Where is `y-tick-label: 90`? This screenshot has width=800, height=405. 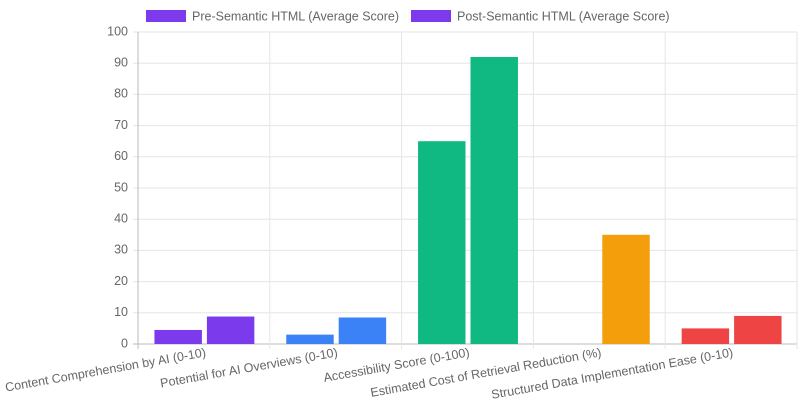 y-tick-label: 90 is located at coordinates (121, 62).